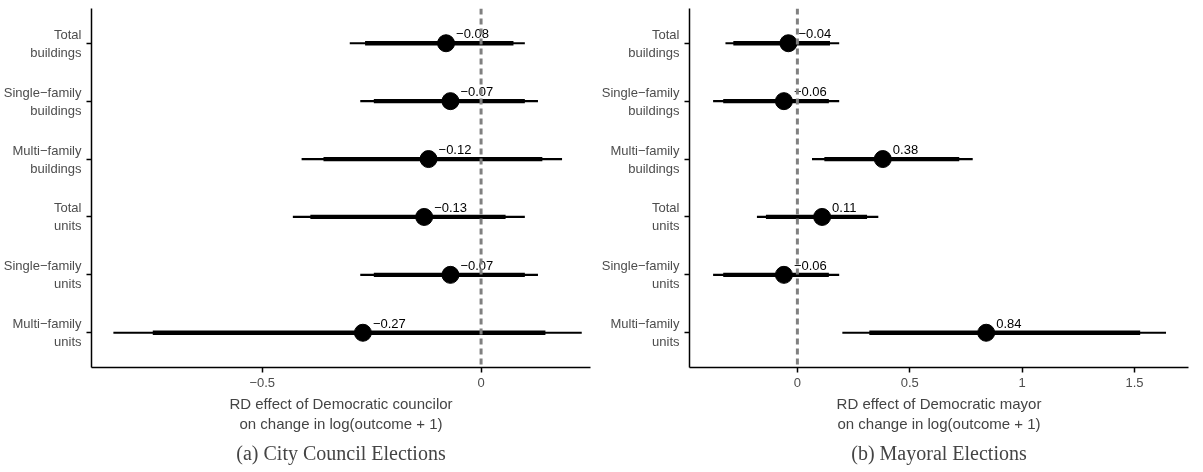  Describe the element at coordinates (389, 323) in the screenshot. I see `data-label: −0.27` at that location.